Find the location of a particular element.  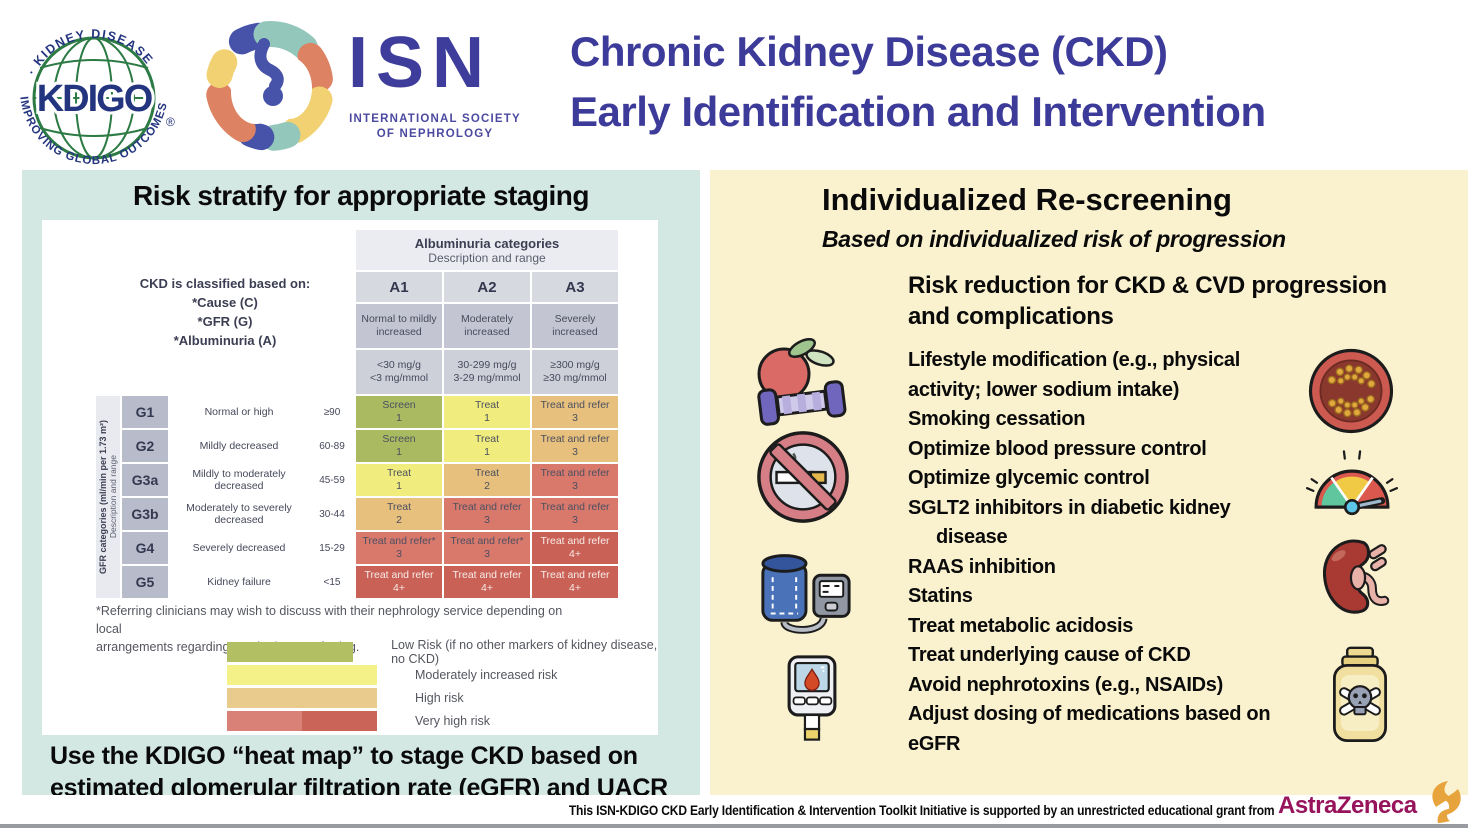

row-range-g3b: 30-44 is located at coordinates (332, 514).